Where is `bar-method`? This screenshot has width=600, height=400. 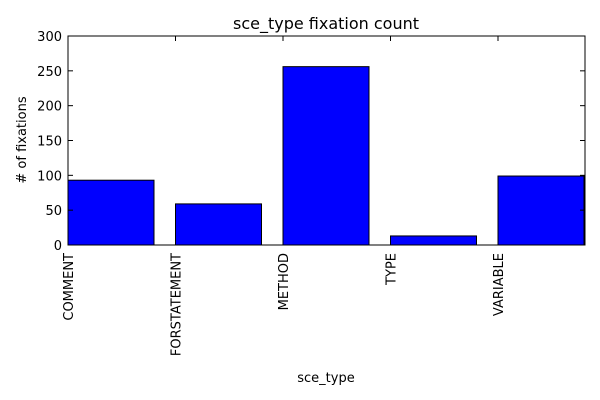 bar-method is located at coordinates (326, 156).